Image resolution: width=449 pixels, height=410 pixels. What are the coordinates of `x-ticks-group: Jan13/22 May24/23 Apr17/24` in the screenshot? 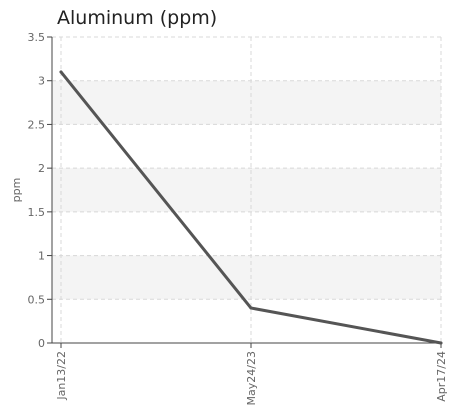 It's located at (251, 374).